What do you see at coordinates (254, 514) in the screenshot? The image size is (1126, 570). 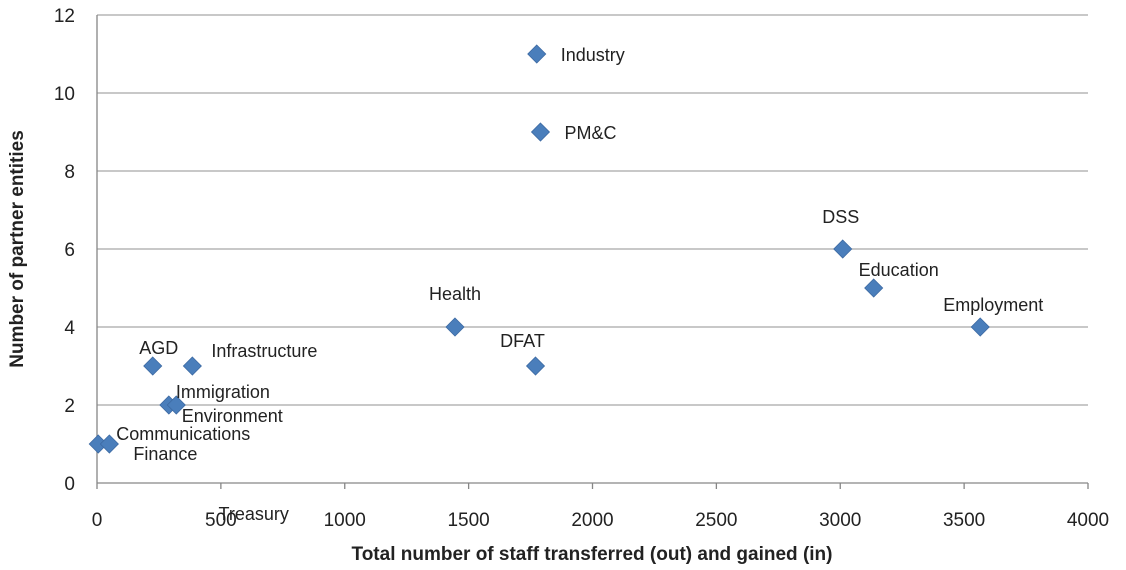 I see `point-label-treasury: Treasury` at bounding box center [254, 514].